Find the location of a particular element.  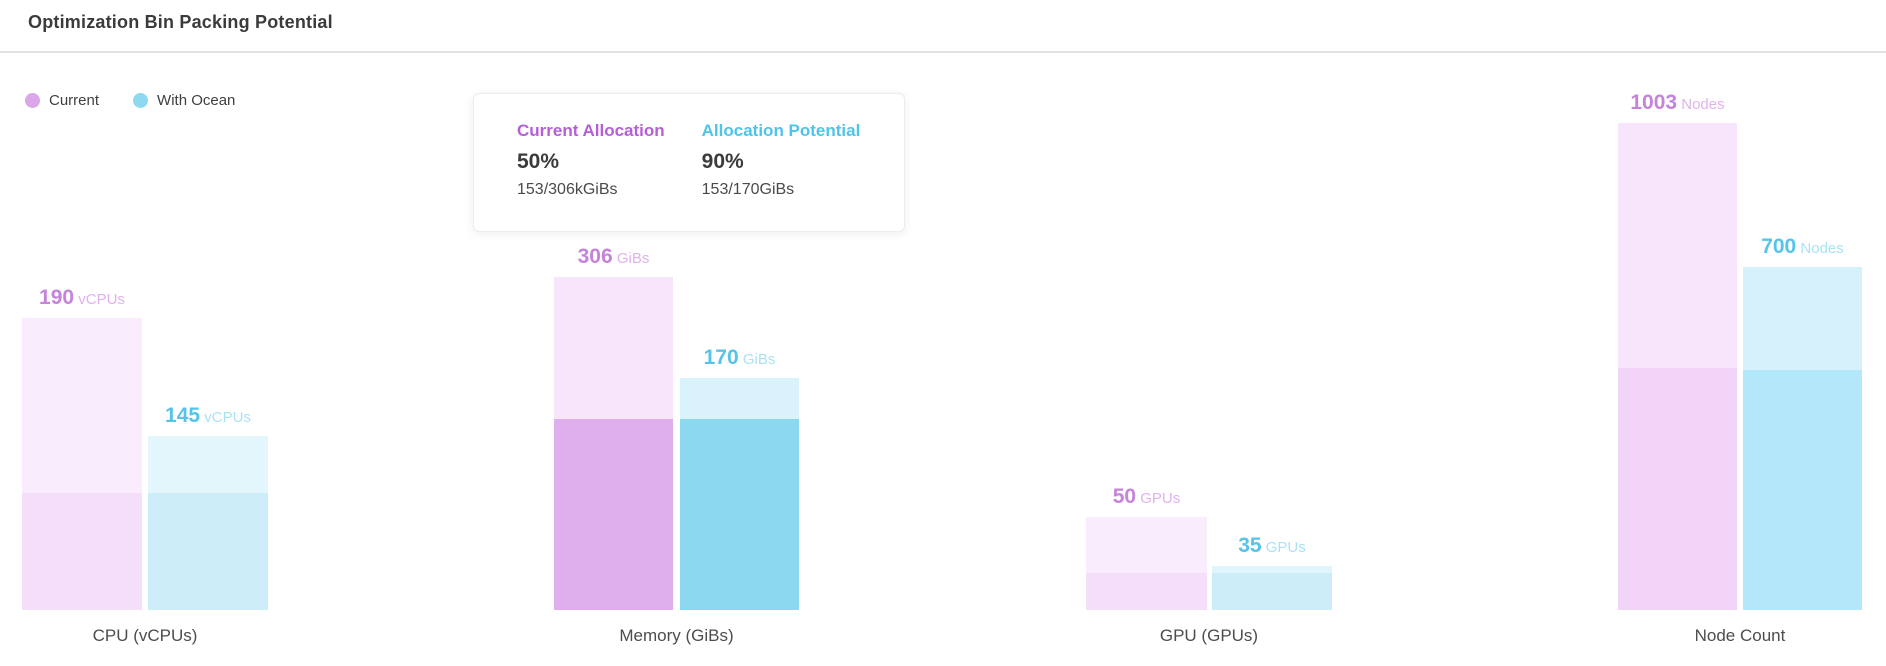

legend-dot-current-icon is located at coordinates (32, 100).